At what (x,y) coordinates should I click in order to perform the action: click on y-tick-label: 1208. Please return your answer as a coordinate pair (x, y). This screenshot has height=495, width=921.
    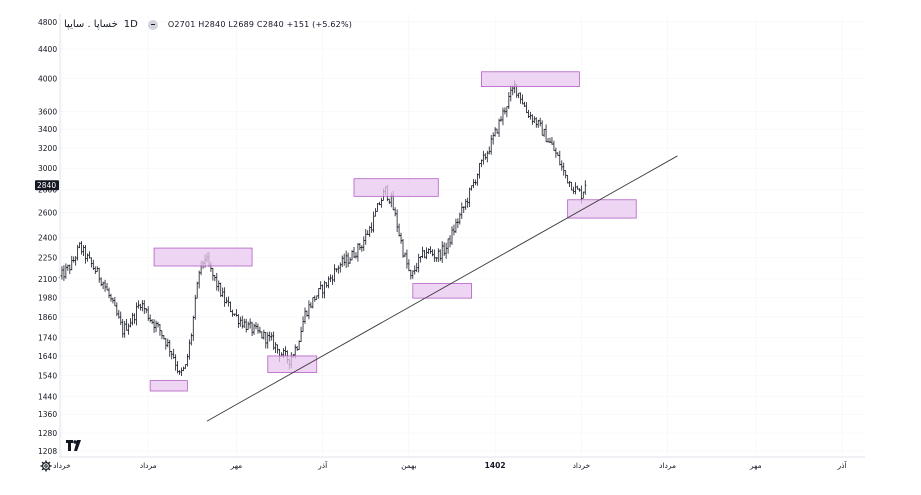
    Looking at the image, I should click on (47, 451).